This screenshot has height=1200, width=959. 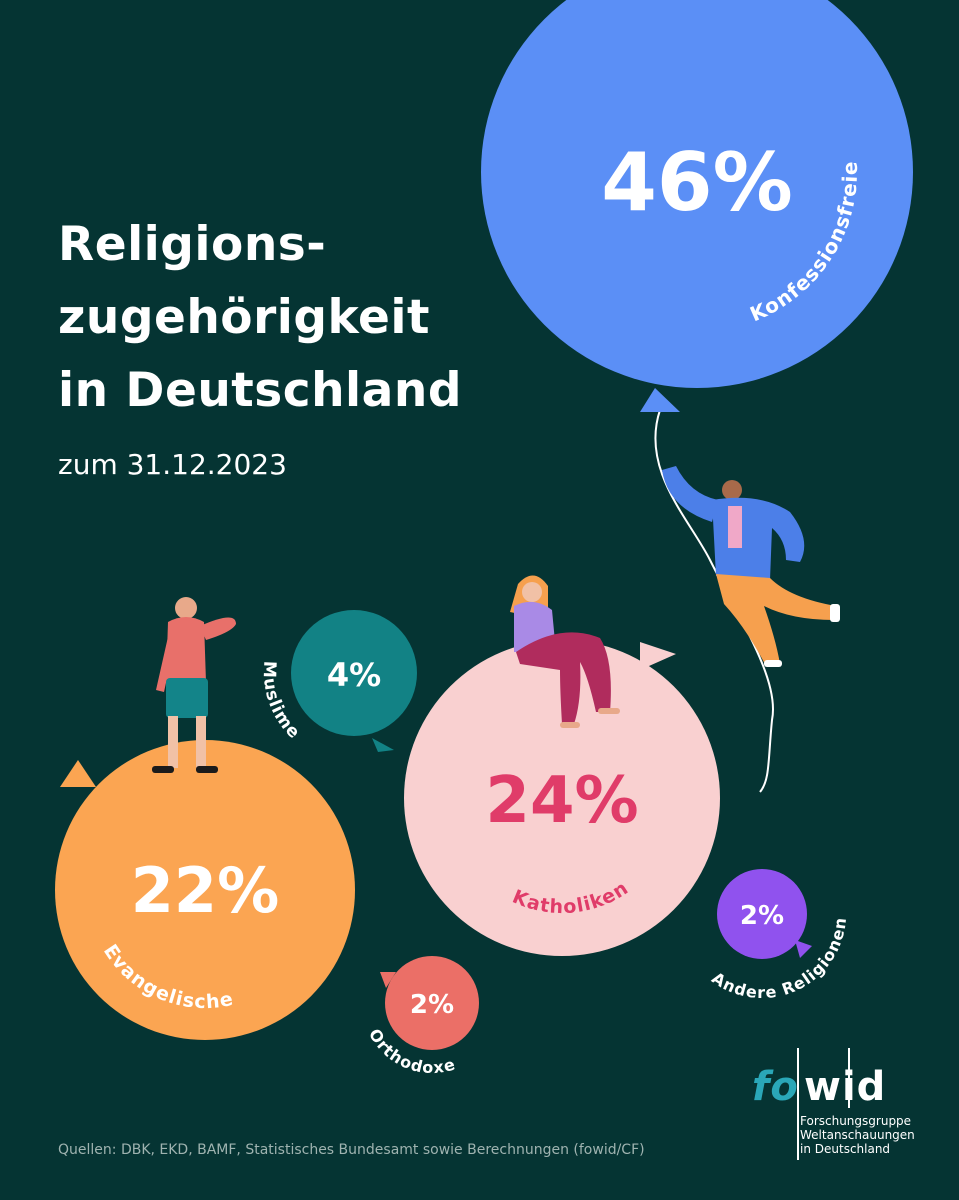 I want to click on title-line-1: Religions-, so click(x=192, y=244).